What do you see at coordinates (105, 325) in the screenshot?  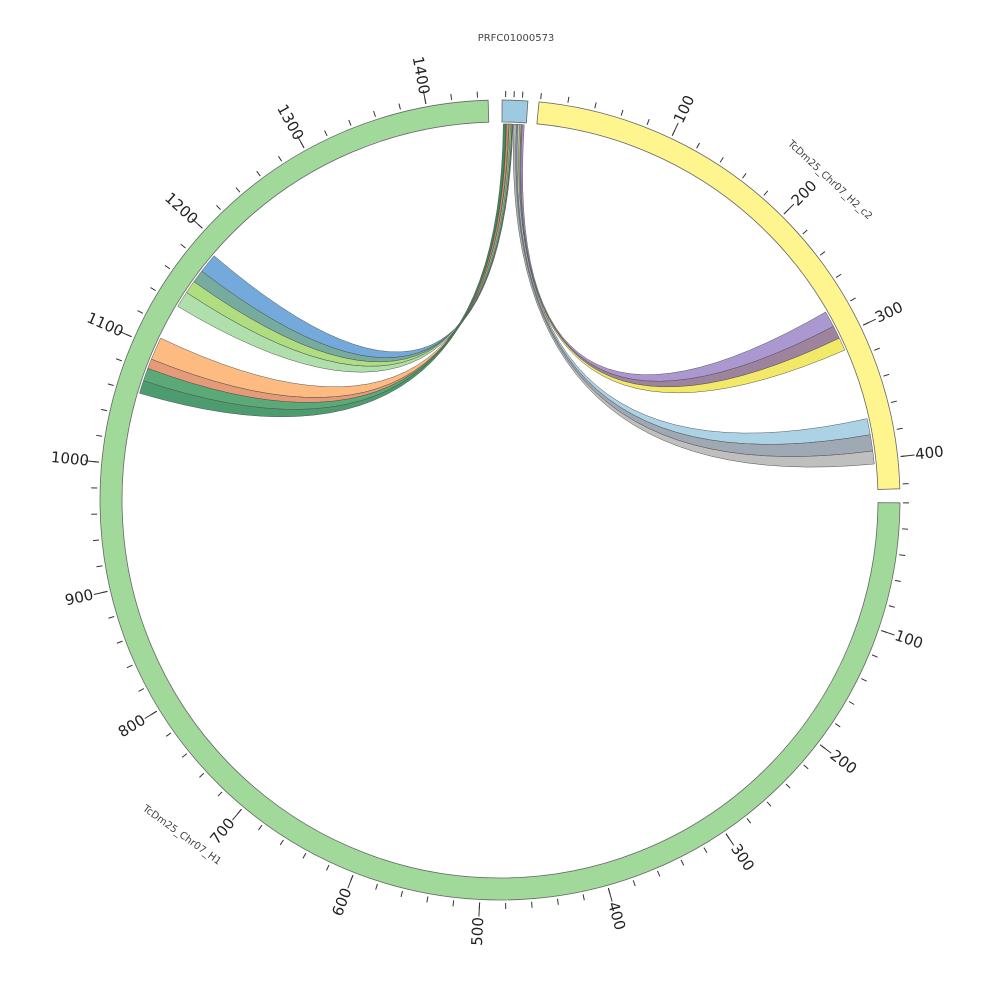 I see `tick-label: 1100` at bounding box center [105, 325].